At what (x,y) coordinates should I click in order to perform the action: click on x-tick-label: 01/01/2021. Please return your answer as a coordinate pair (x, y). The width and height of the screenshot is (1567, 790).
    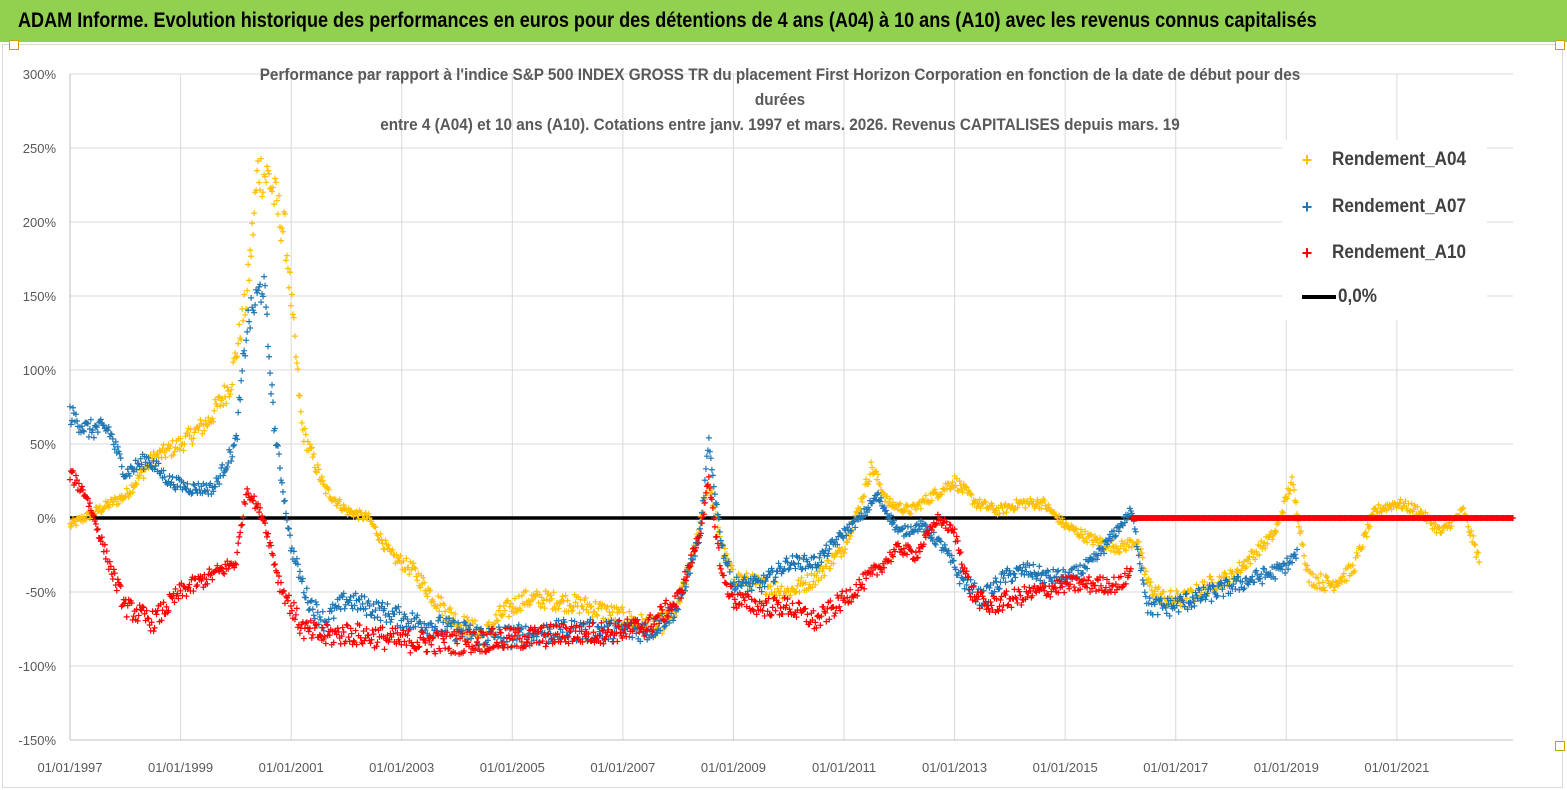
    Looking at the image, I should click on (1396, 767).